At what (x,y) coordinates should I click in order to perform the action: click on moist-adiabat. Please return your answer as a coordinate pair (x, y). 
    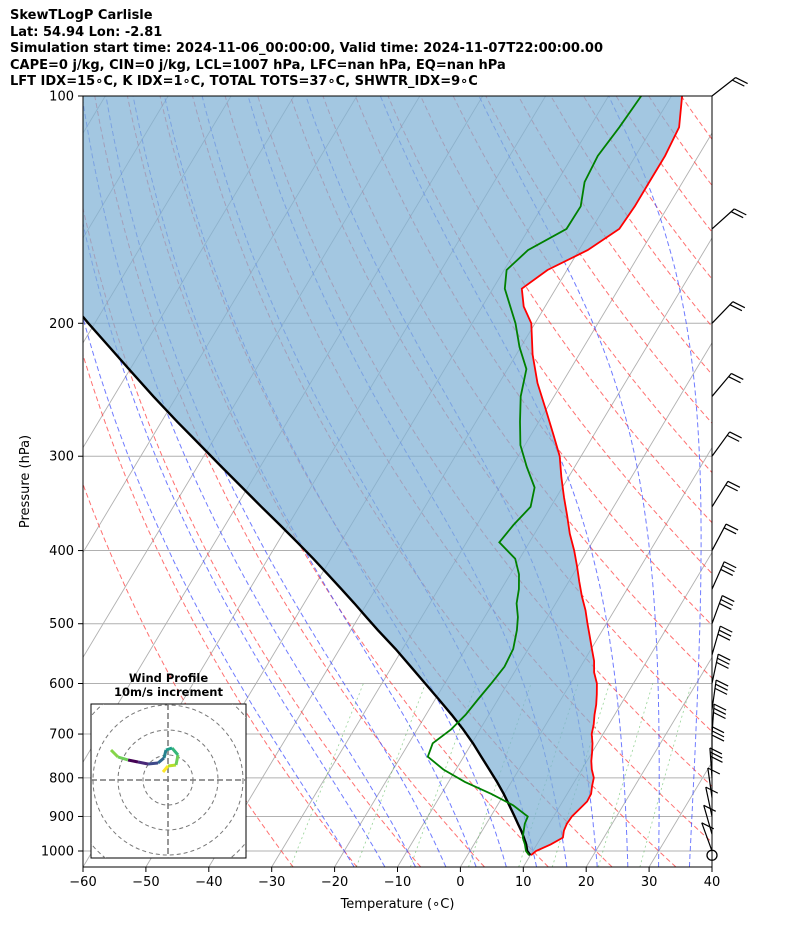
    Looking at the image, I should click on (655, 481).